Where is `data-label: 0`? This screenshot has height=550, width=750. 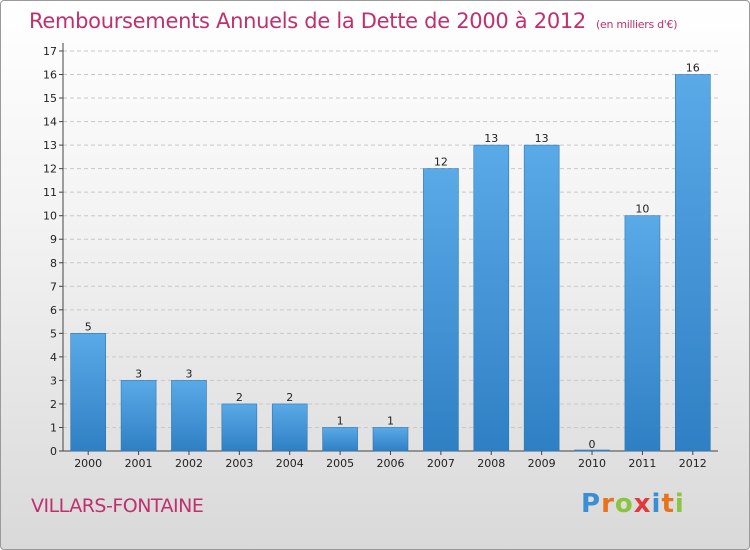
data-label: 0 is located at coordinates (592, 444).